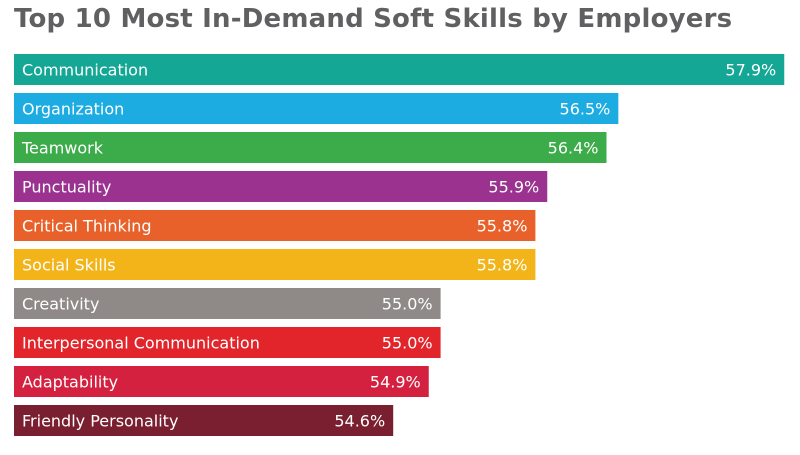 The width and height of the screenshot is (800, 455). Describe the element at coordinates (100, 421) in the screenshot. I see `category-label: Friendly Personality` at that location.